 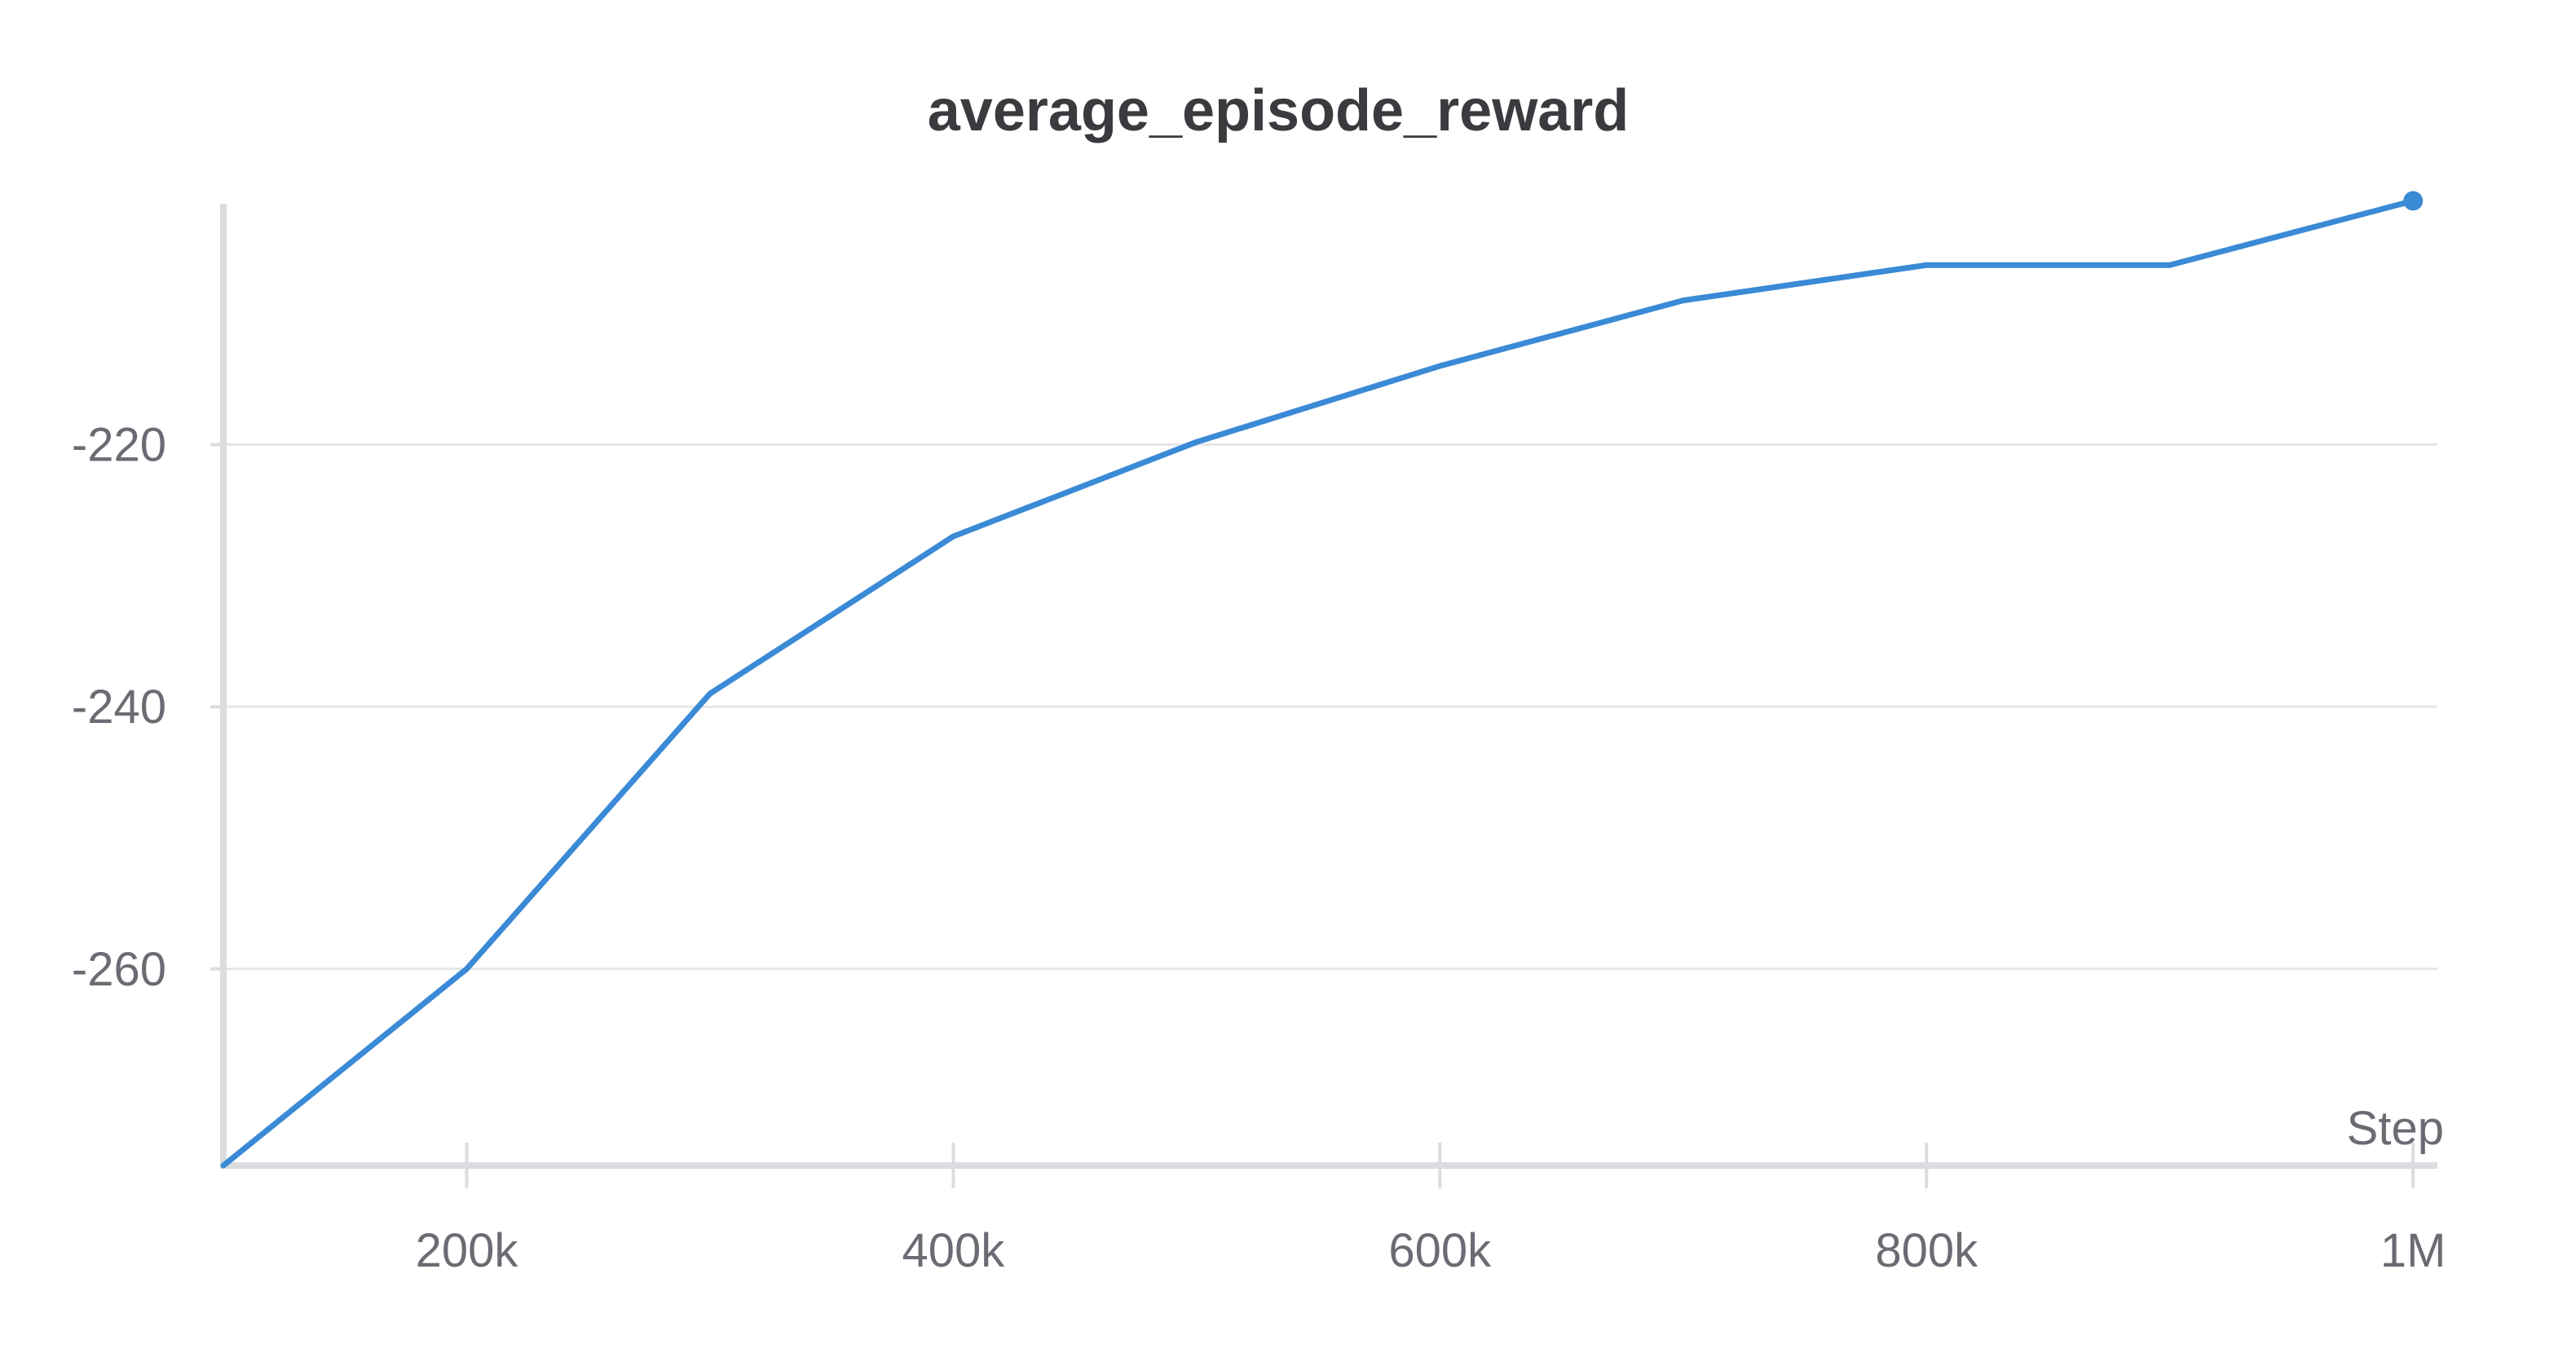 What do you see at coordinates (119, 969) in the screenshot?
I see `y-tick-label: -260` at bounding box center [119, 969].